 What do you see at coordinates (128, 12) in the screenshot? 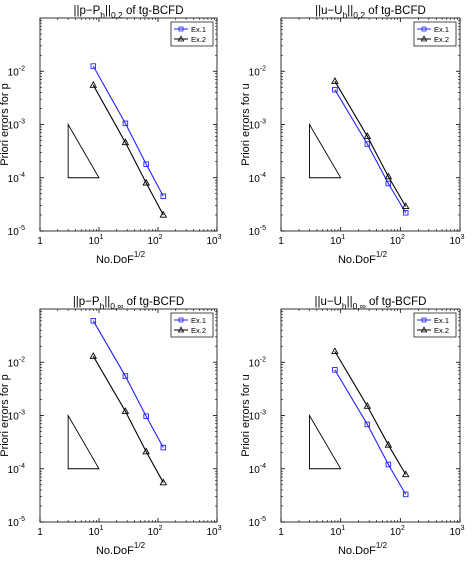
I see `chart-title: ||p−Ph||0,2 of tg-BCFD` at bounding box center [128, 12].